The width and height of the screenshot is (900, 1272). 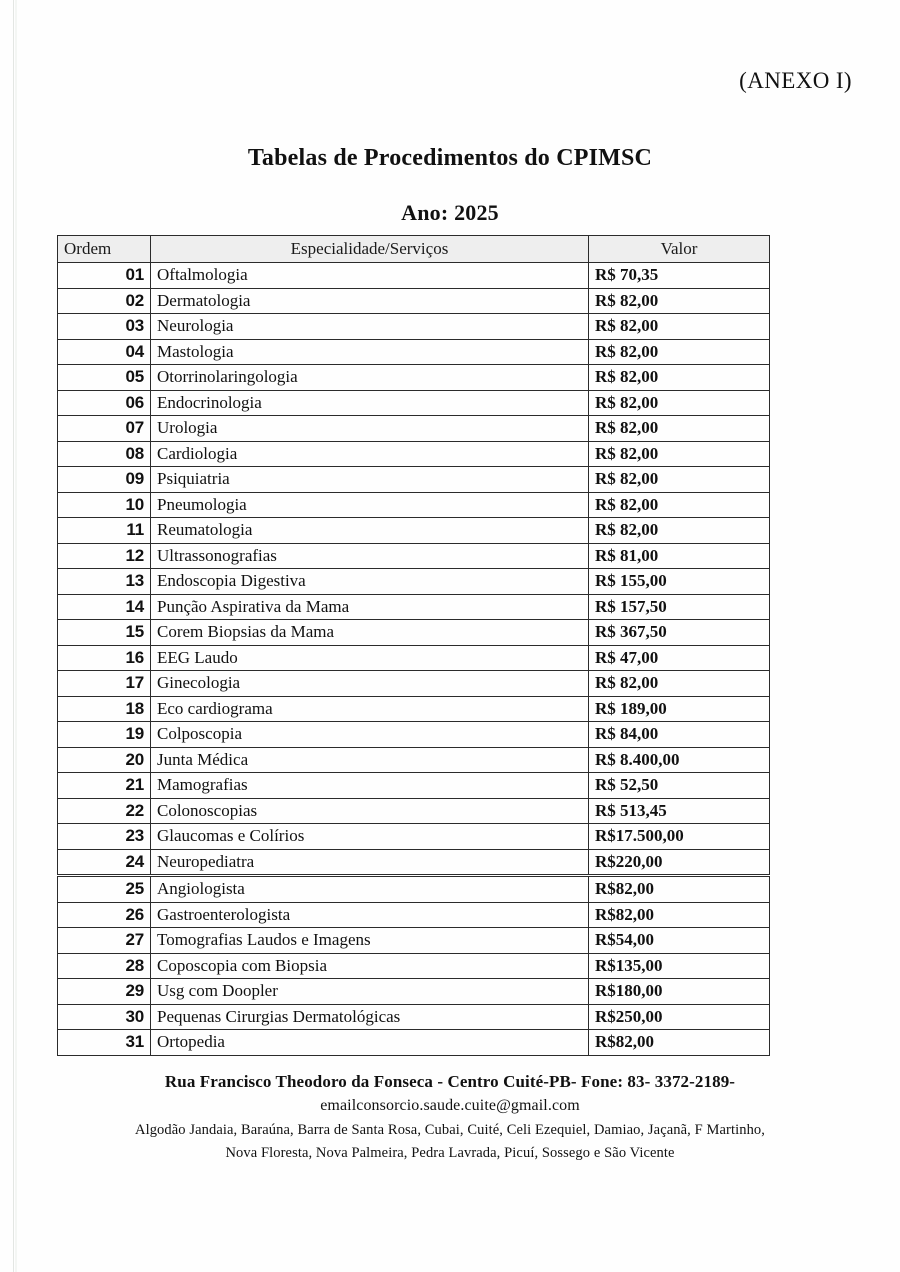 I want to click on table-row: 18 Eco cardiograma R$ 189,00, so click(x=413, y=708).